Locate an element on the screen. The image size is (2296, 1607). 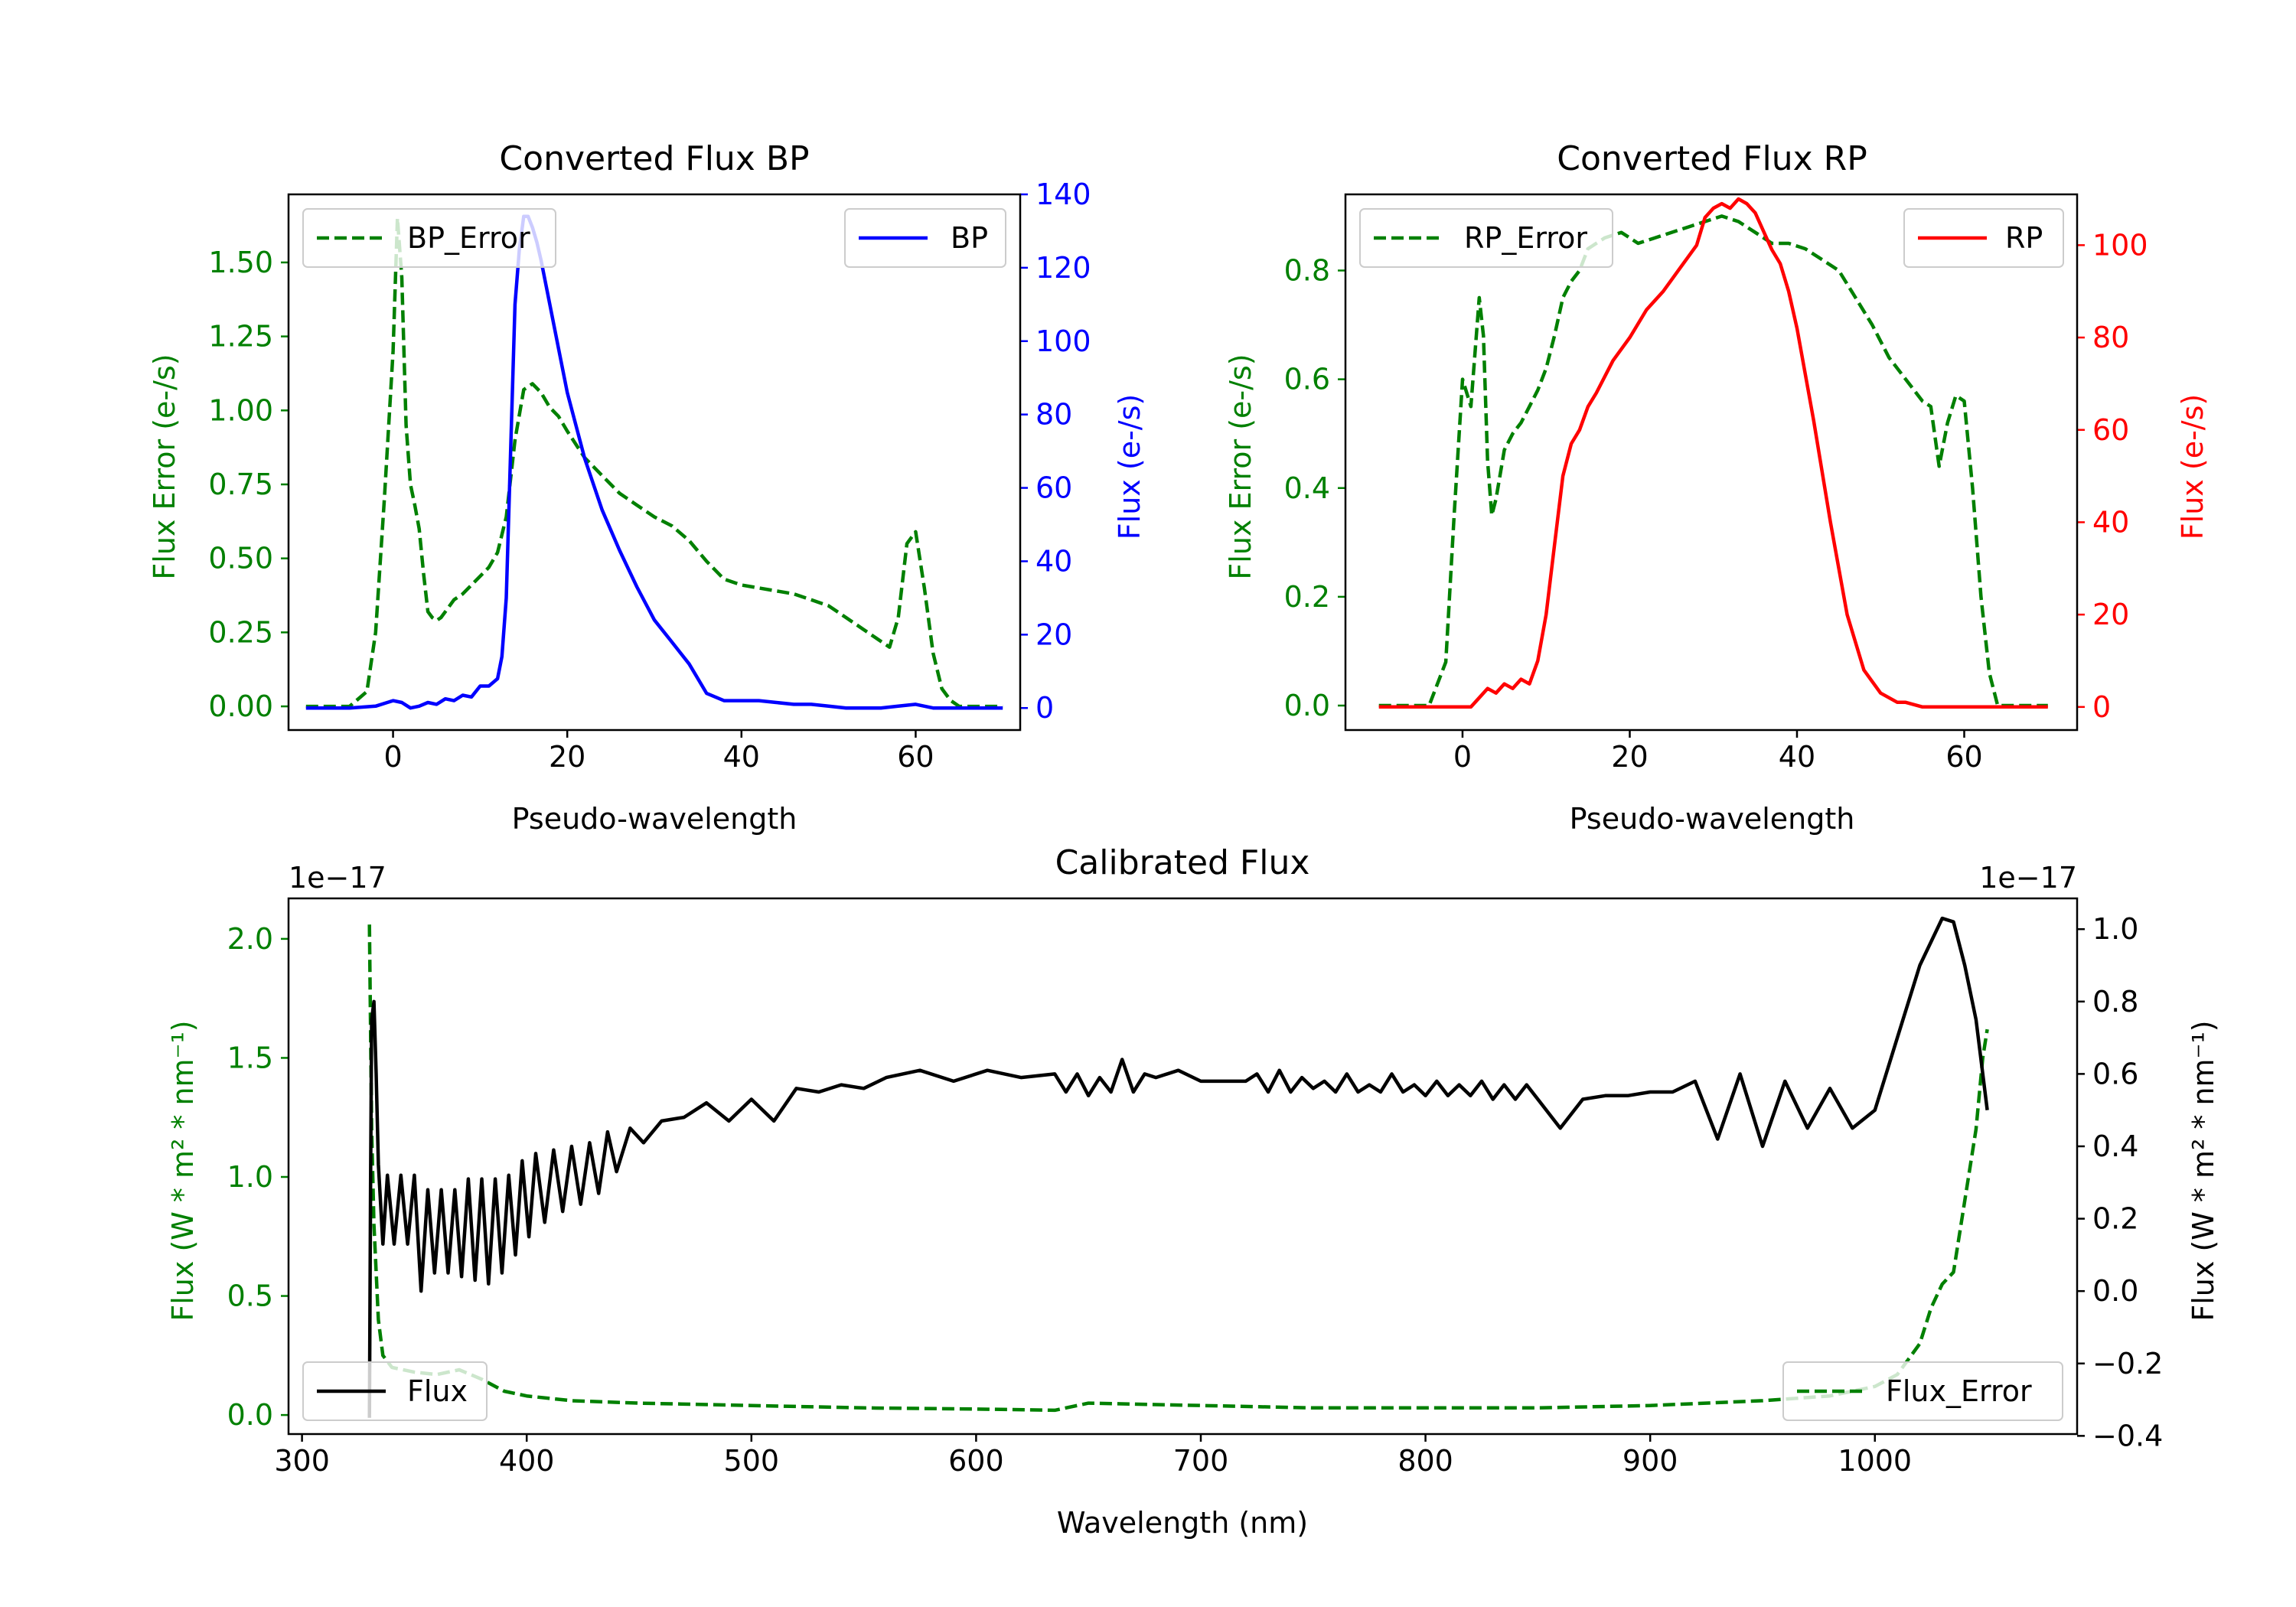
y-tick-right-label: 120 is located at coordinates (1063, 268).